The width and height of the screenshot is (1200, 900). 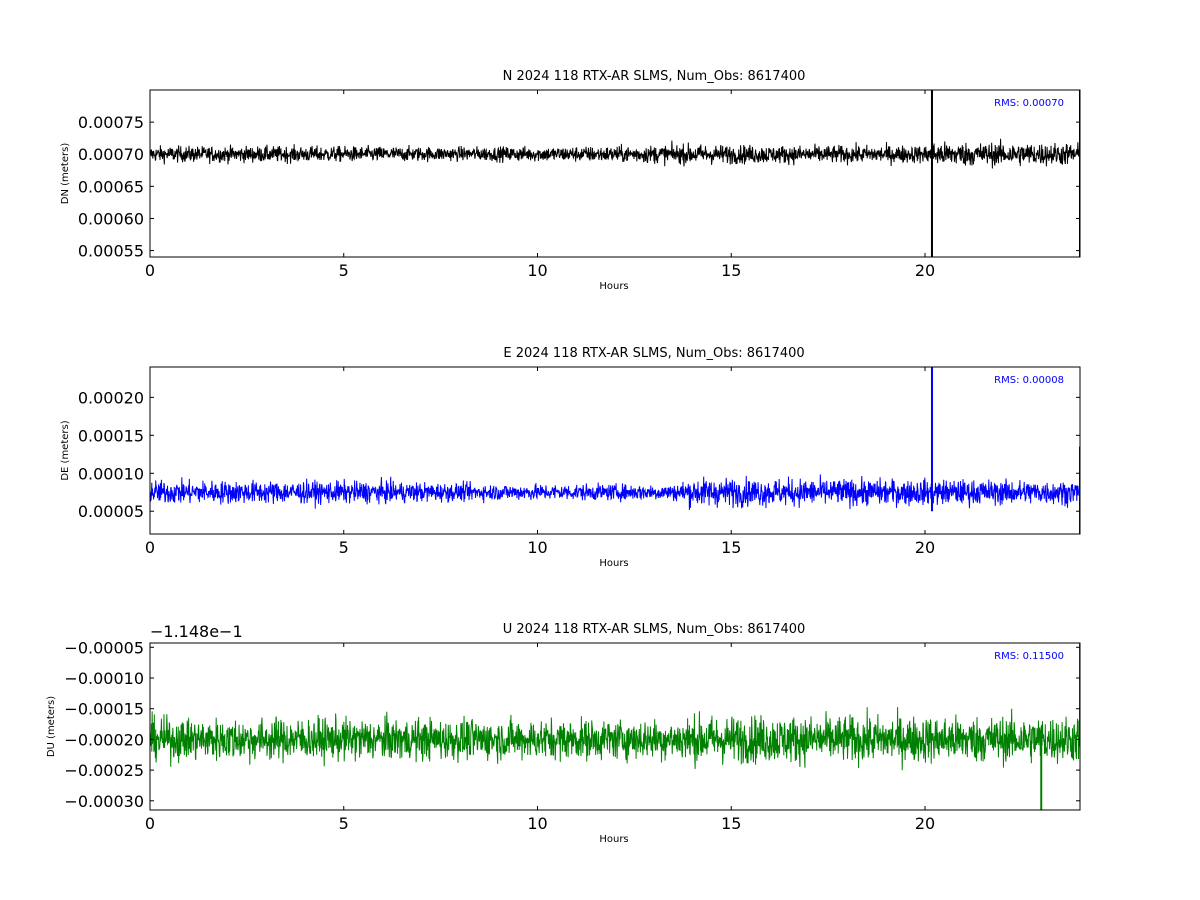 What do you see at coordinates (111, 251) in the screenshot?
I see `y-tick-label: 0.00055` at bounding box center [111, 251].